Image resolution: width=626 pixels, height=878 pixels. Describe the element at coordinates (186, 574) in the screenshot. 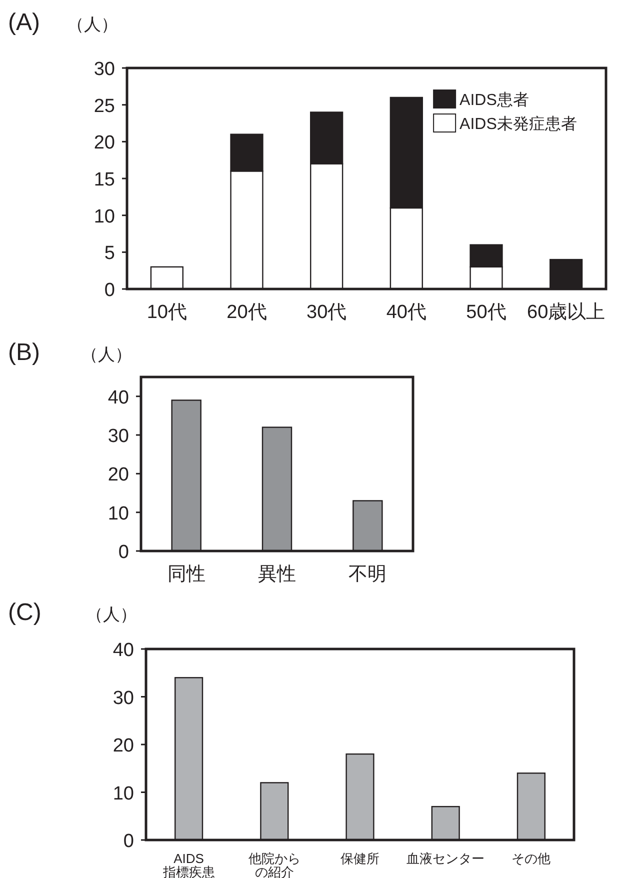

I see `x-tick-label: 同性` at that location.